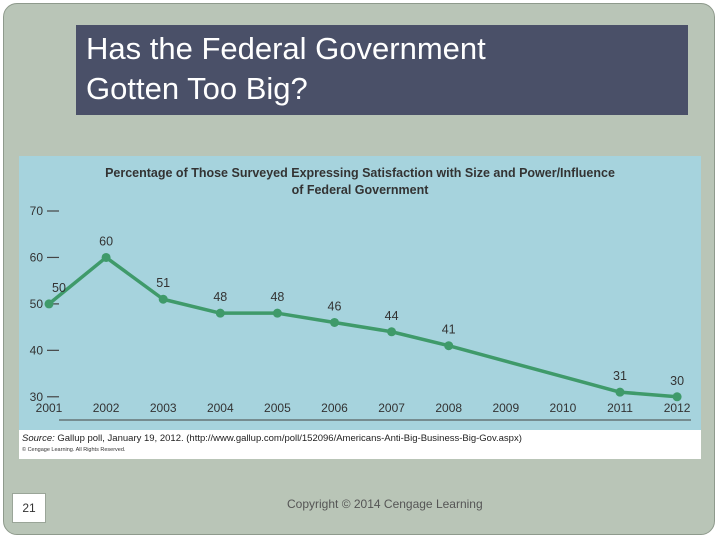 This screenshot has height=540, width=720. What do you see at coordinates (38, 438) in the screenshot?
I see `source-label: Source:` at bounding box center [38, 438].